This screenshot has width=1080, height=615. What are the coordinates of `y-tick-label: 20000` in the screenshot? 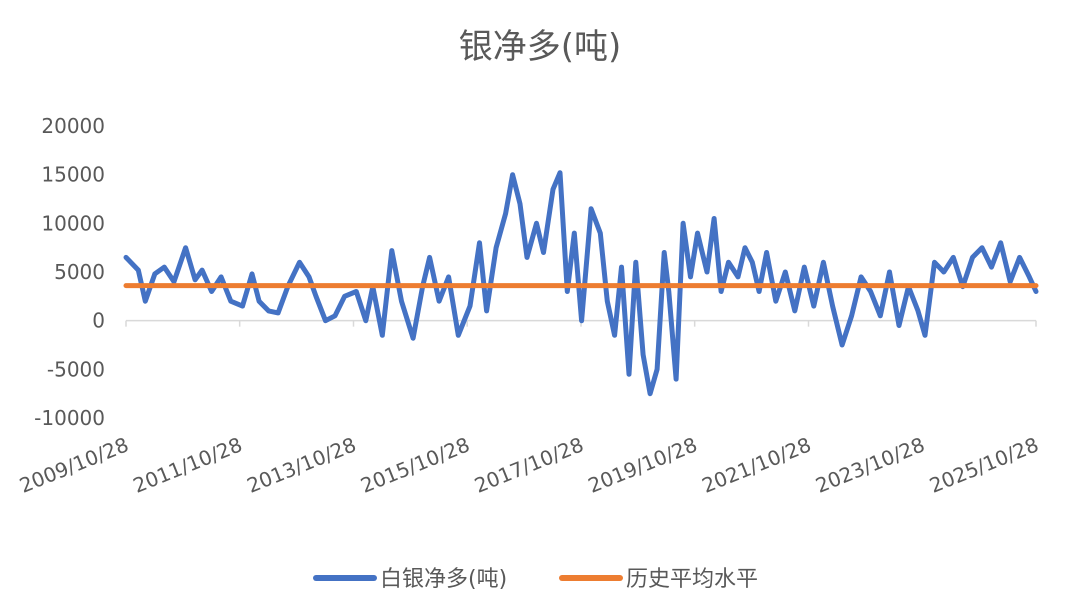 It's located at (73, 126).